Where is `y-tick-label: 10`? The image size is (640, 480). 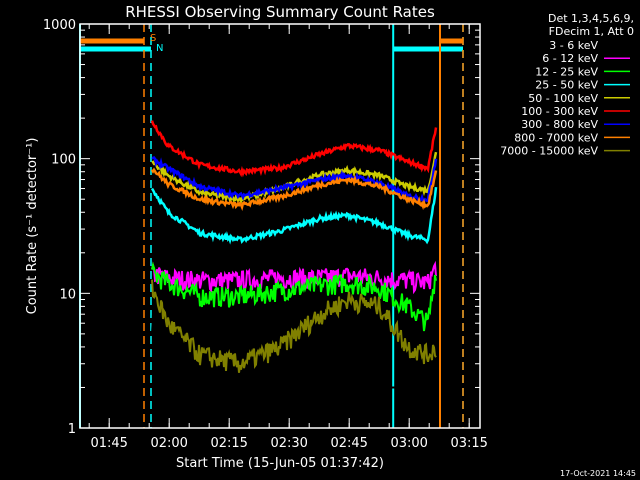 y-tick-label: 10 is located at coordinates (67, 294).